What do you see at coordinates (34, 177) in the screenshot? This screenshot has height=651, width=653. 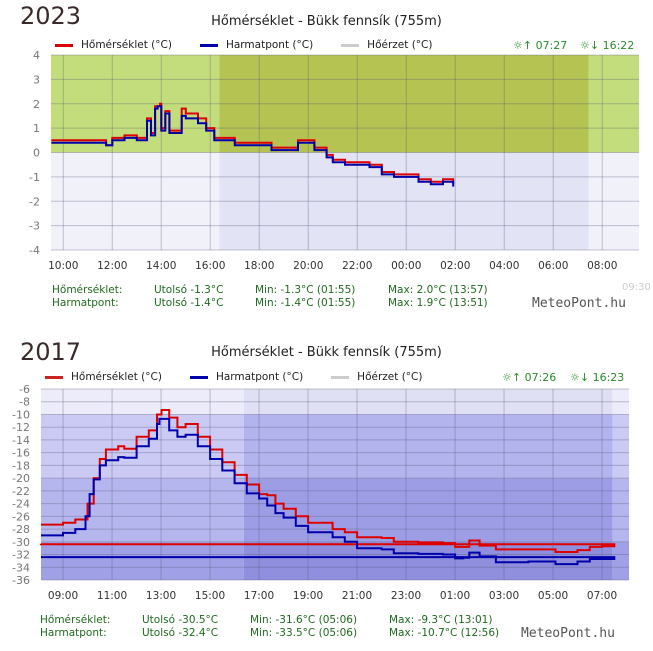 I see `y-tick-label: -1` at bounding box center [34, 177].